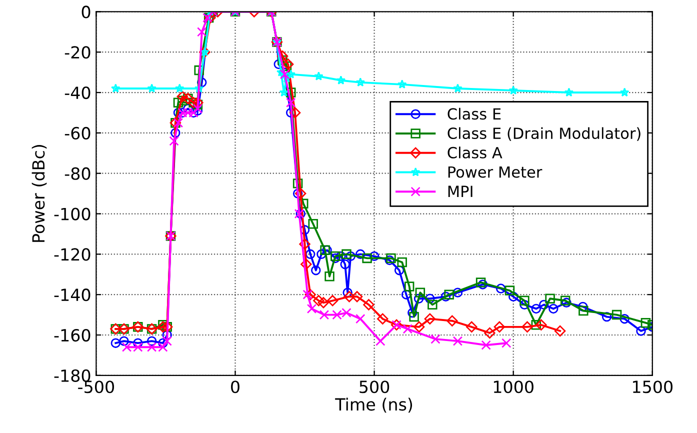 The width and height of the screenshot is (697, 433). Describe the element at coordinates (375, 387) in the screenshot. I see `x-tick-label: 500` at that location.